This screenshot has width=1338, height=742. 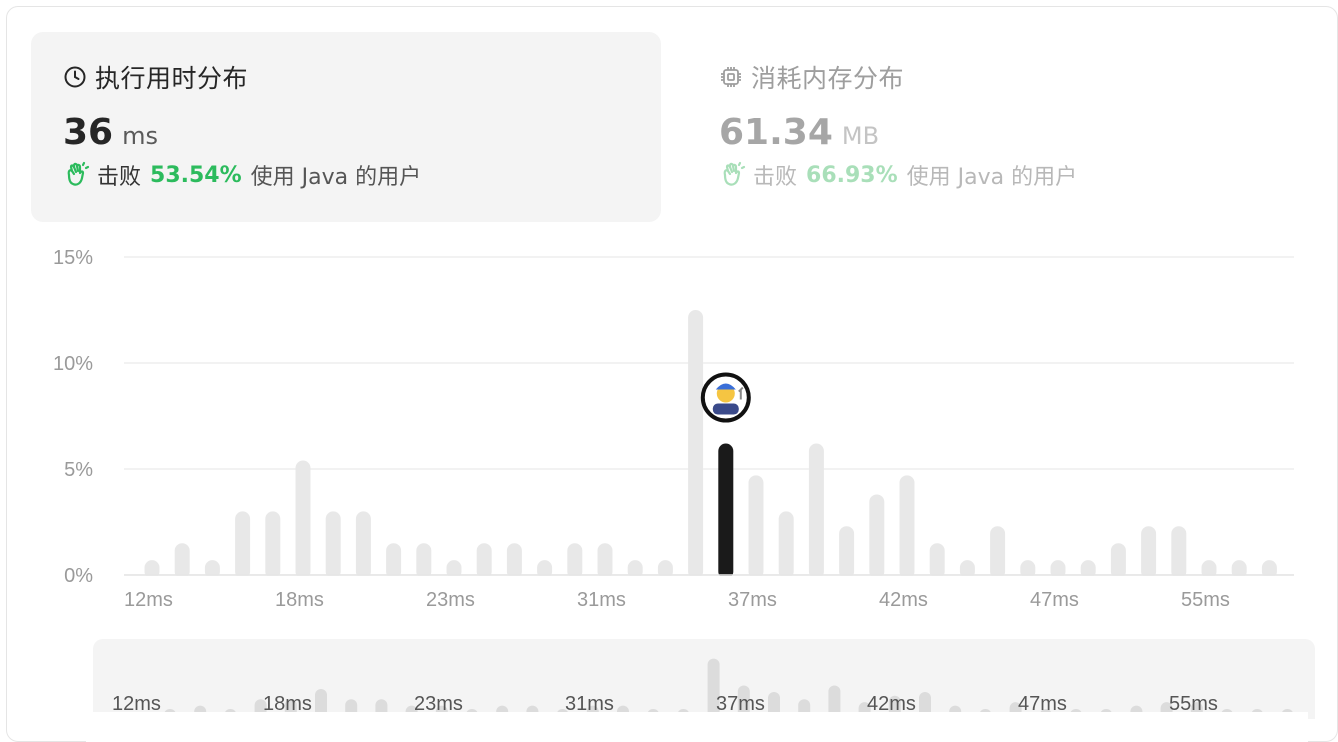 What do you see at coordinates (860, 136) in the screenshot?
I see `memory-unit: MB` at bounding box center [860, 136].